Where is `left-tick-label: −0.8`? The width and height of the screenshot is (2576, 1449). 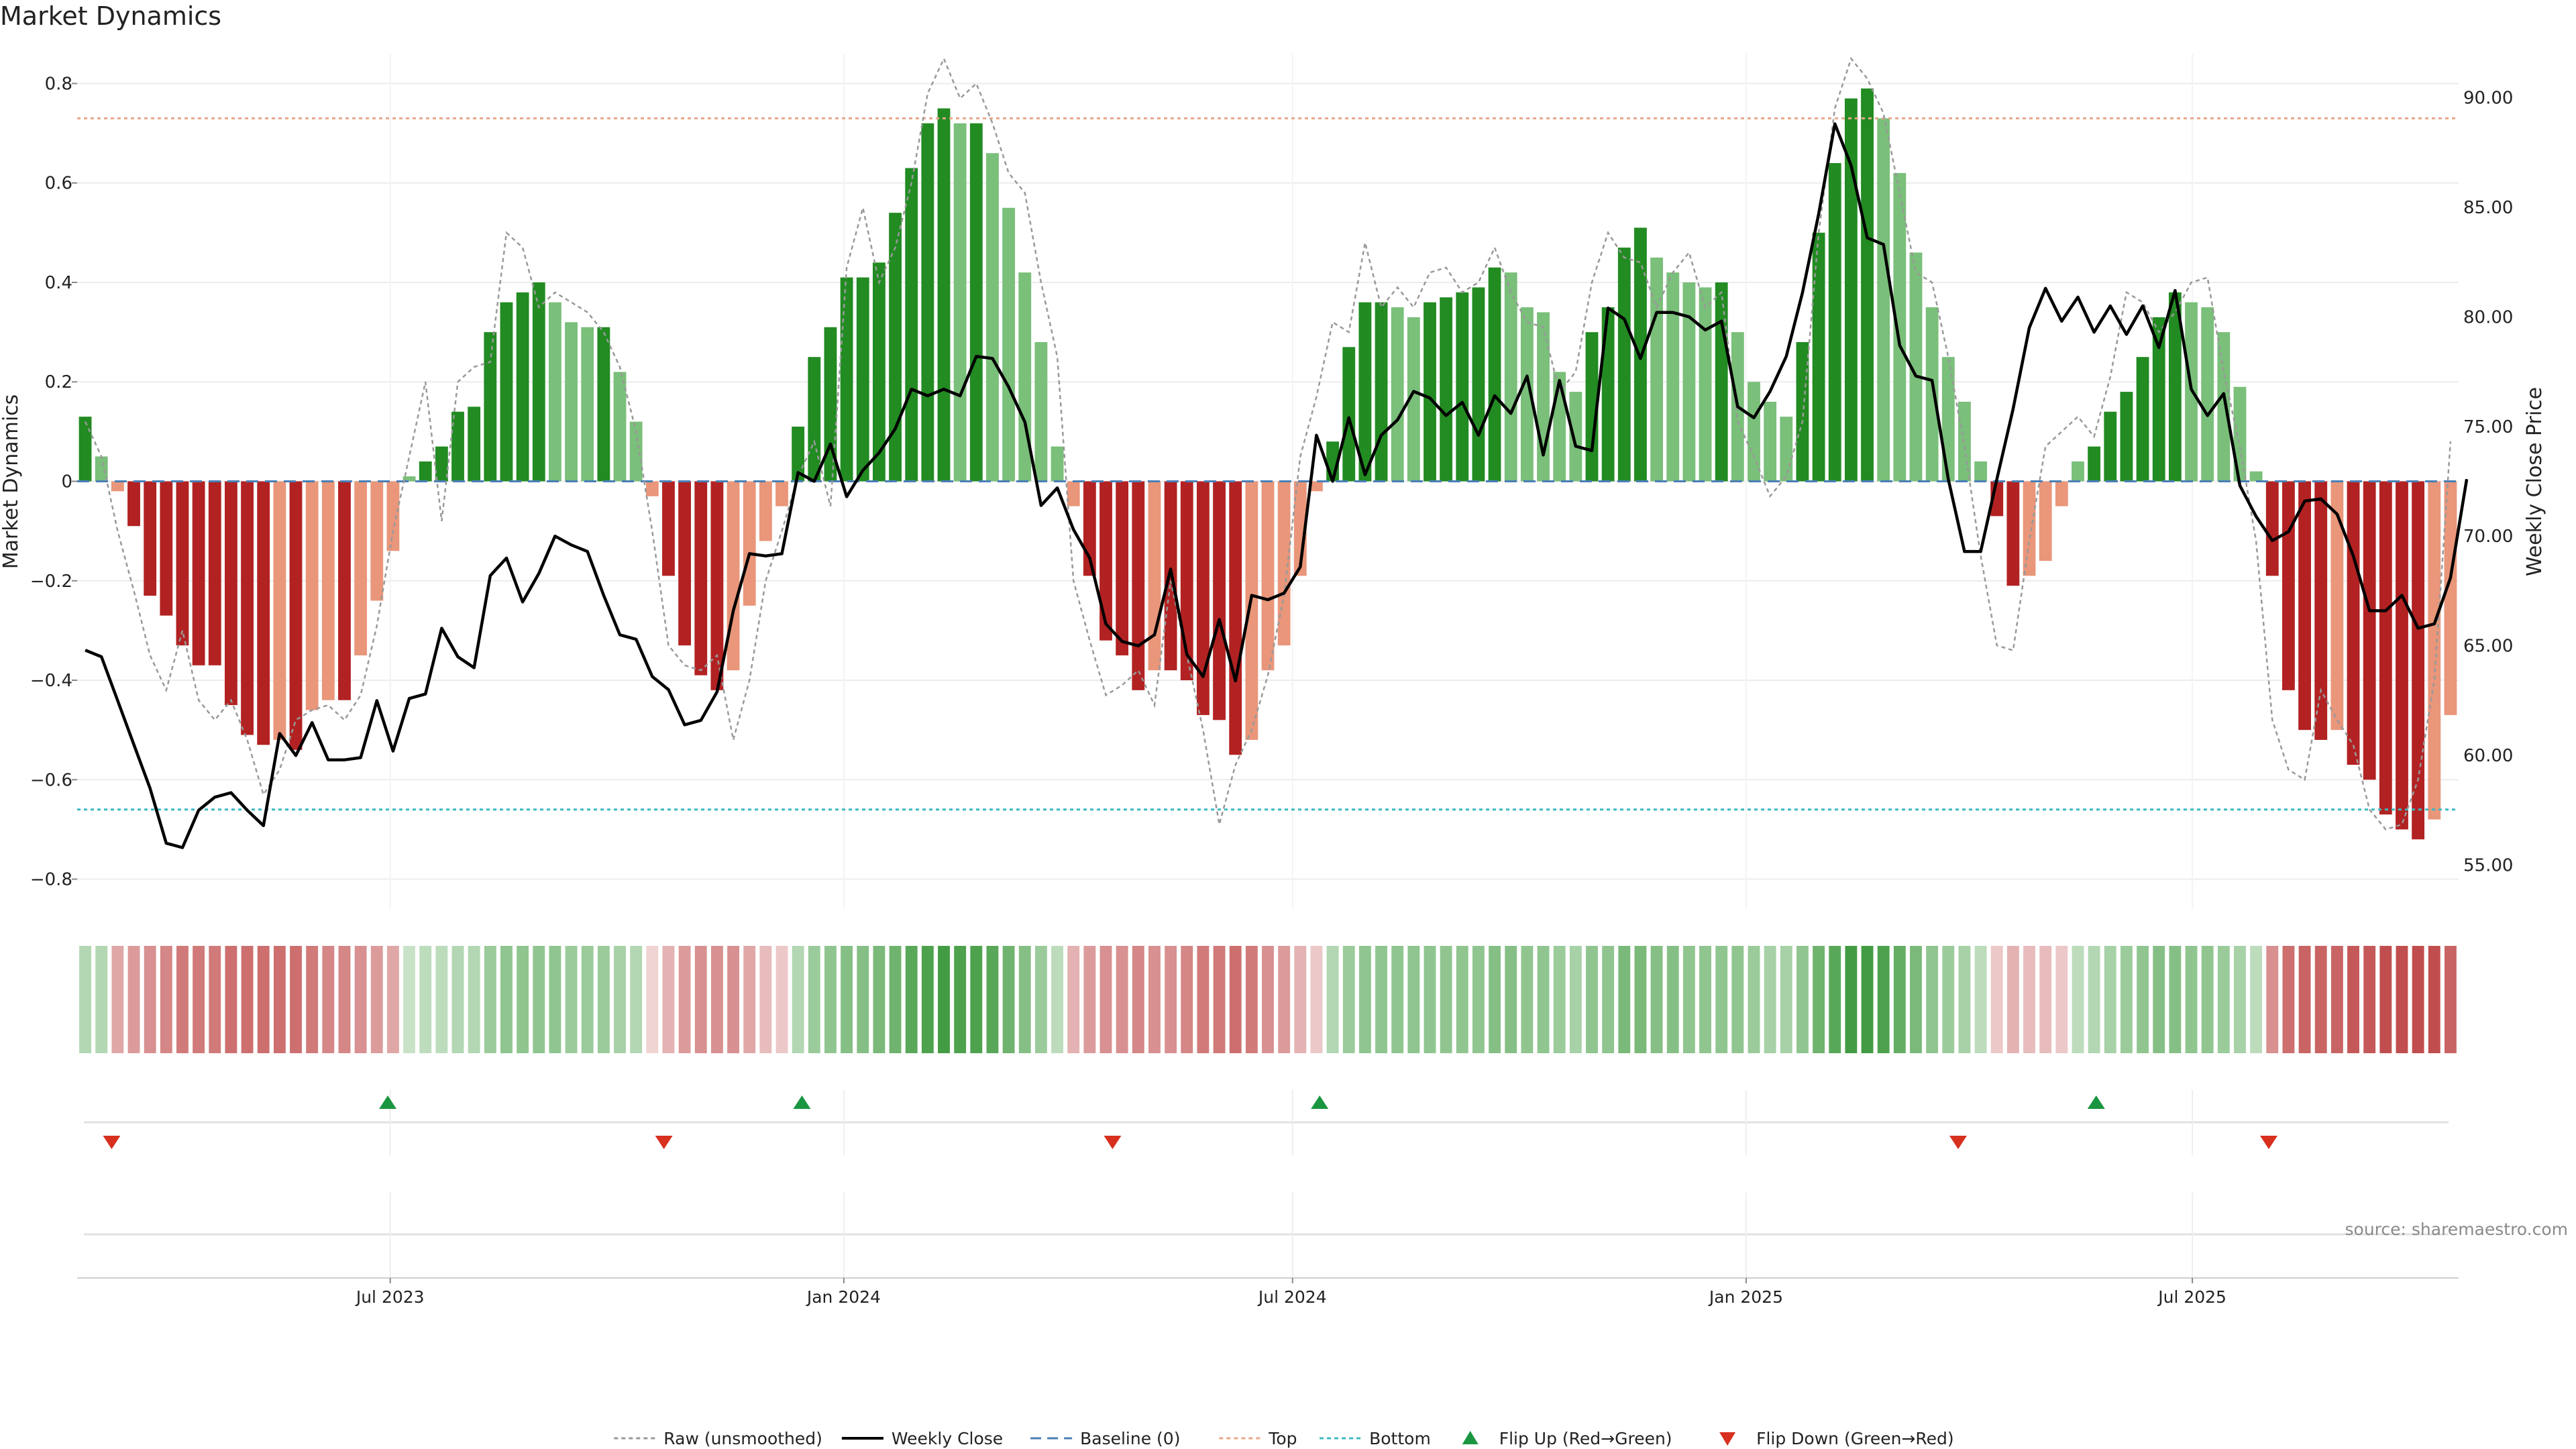
left-tick-label: −0.8 is located at coordinates (51, 880).